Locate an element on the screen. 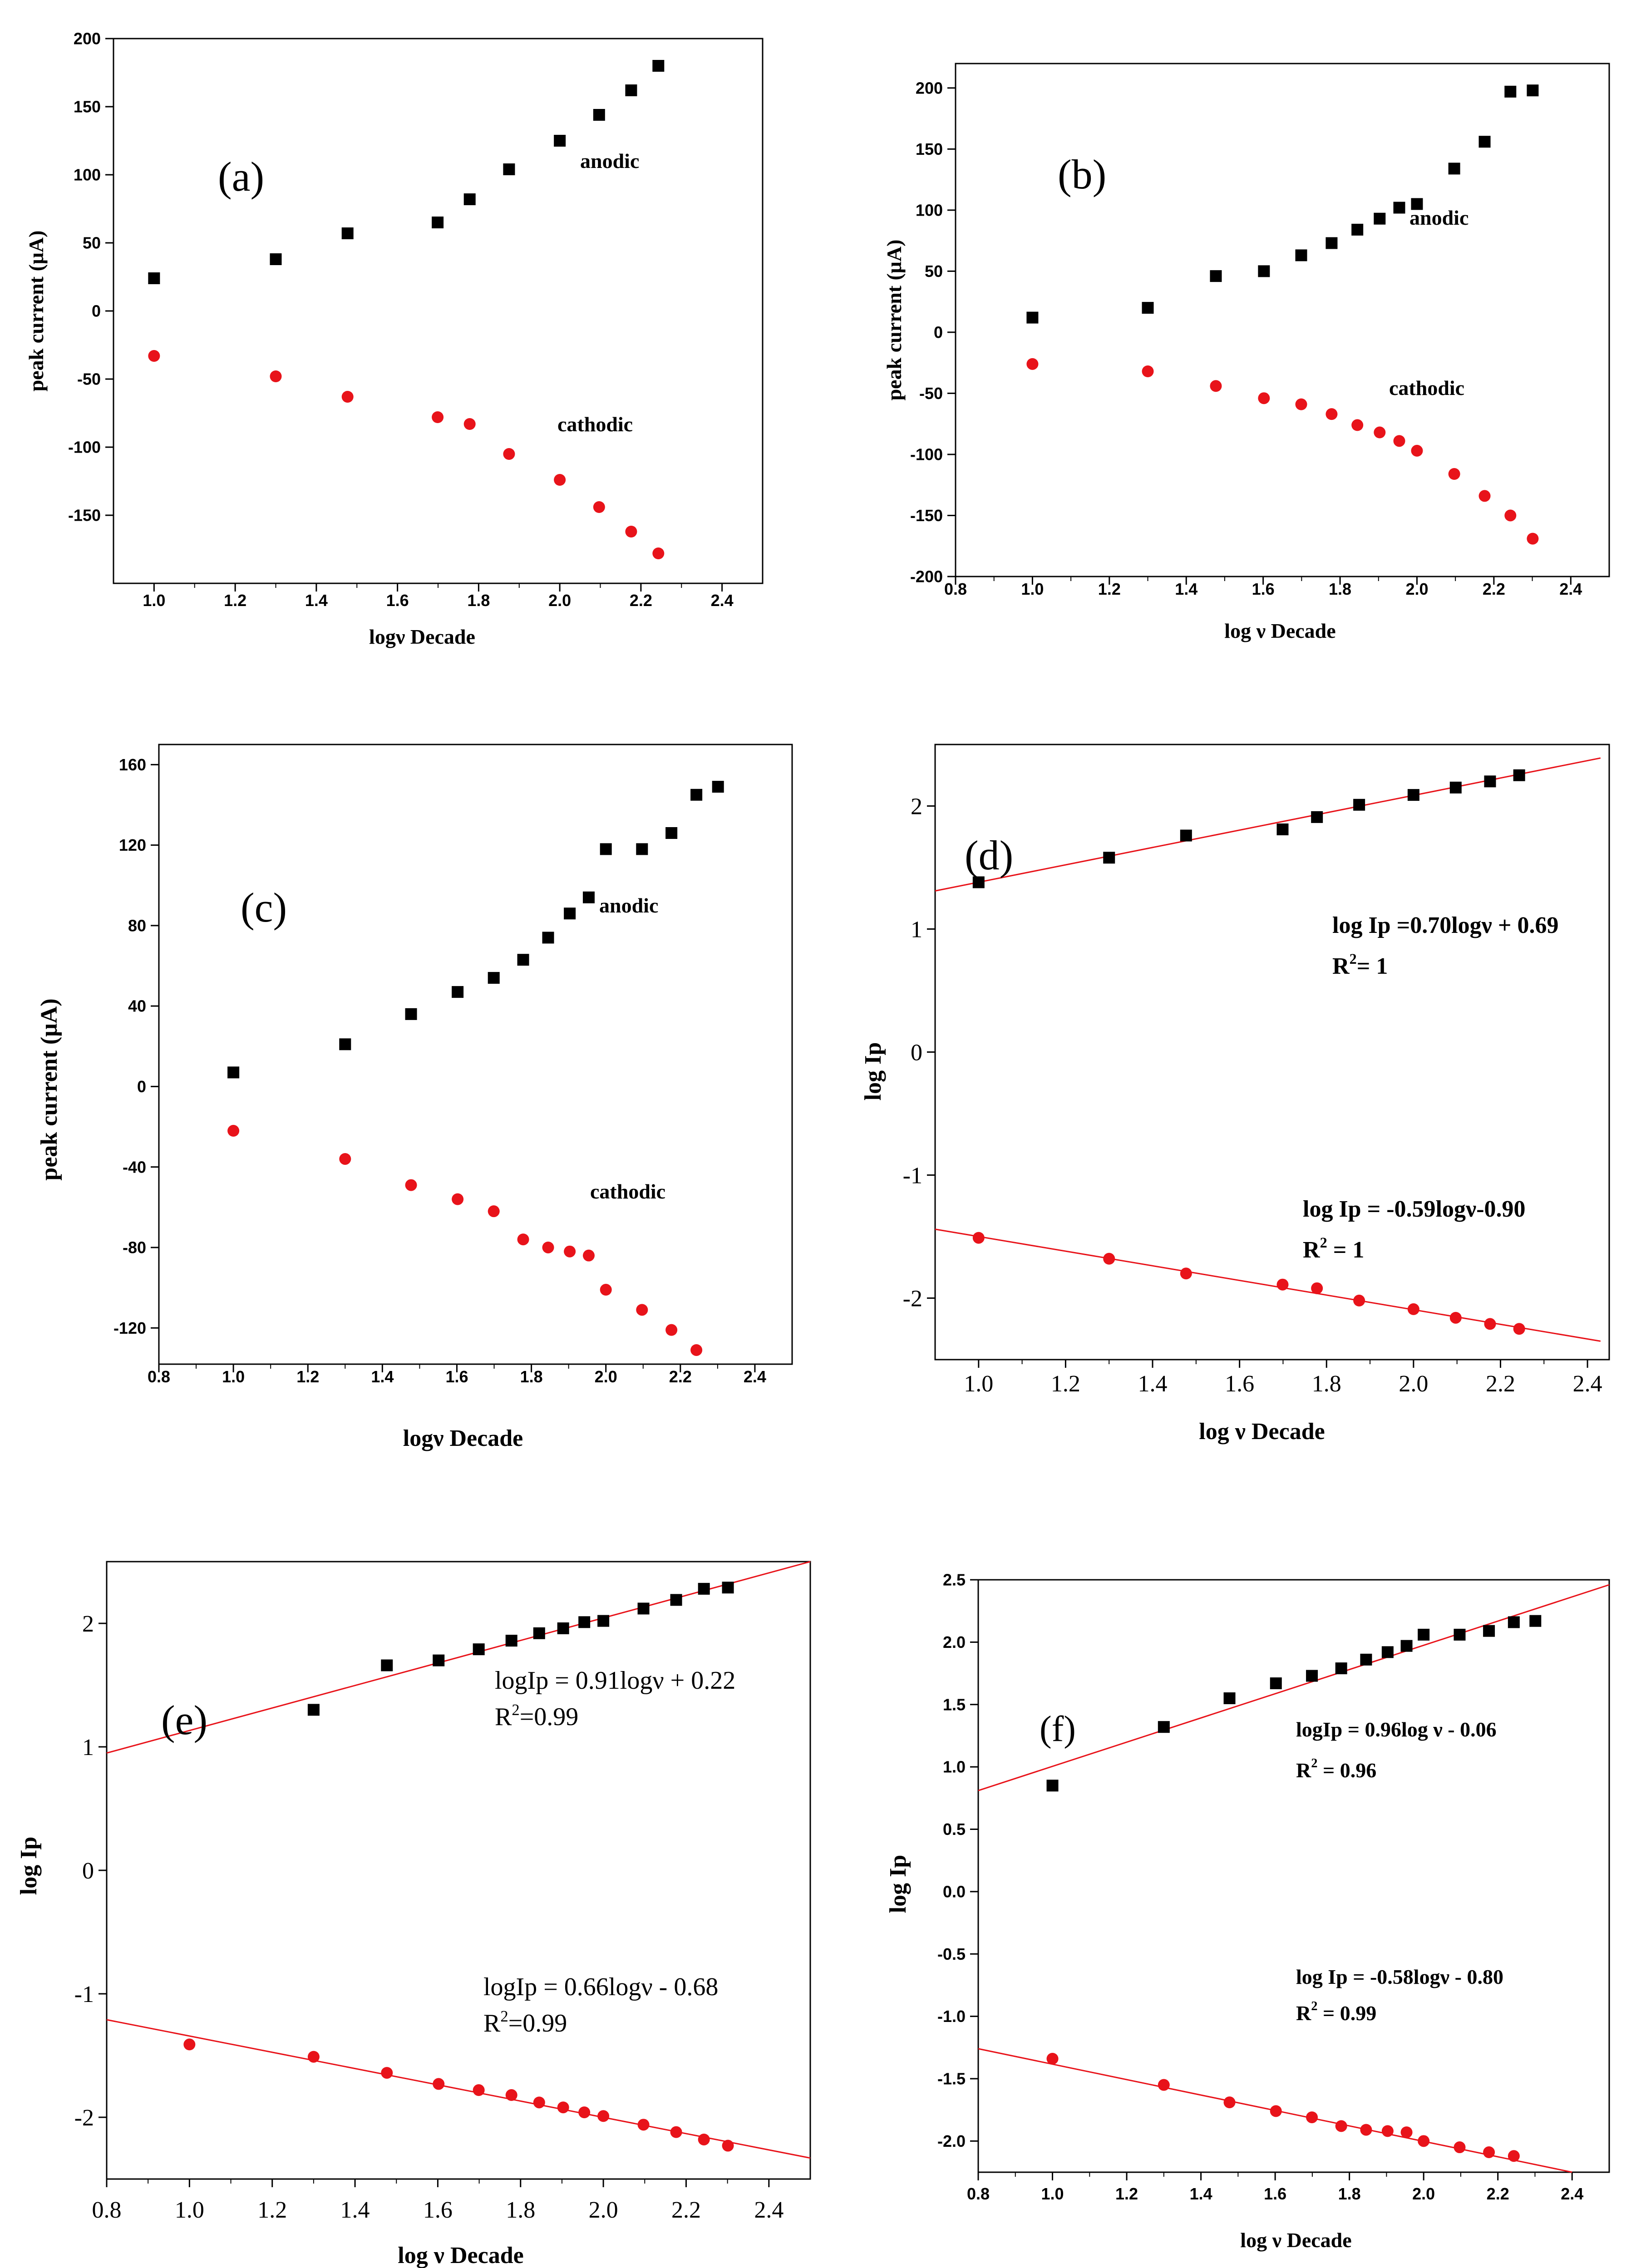  y-tick-label: 0.5 is located at coordinates (955, 1829).